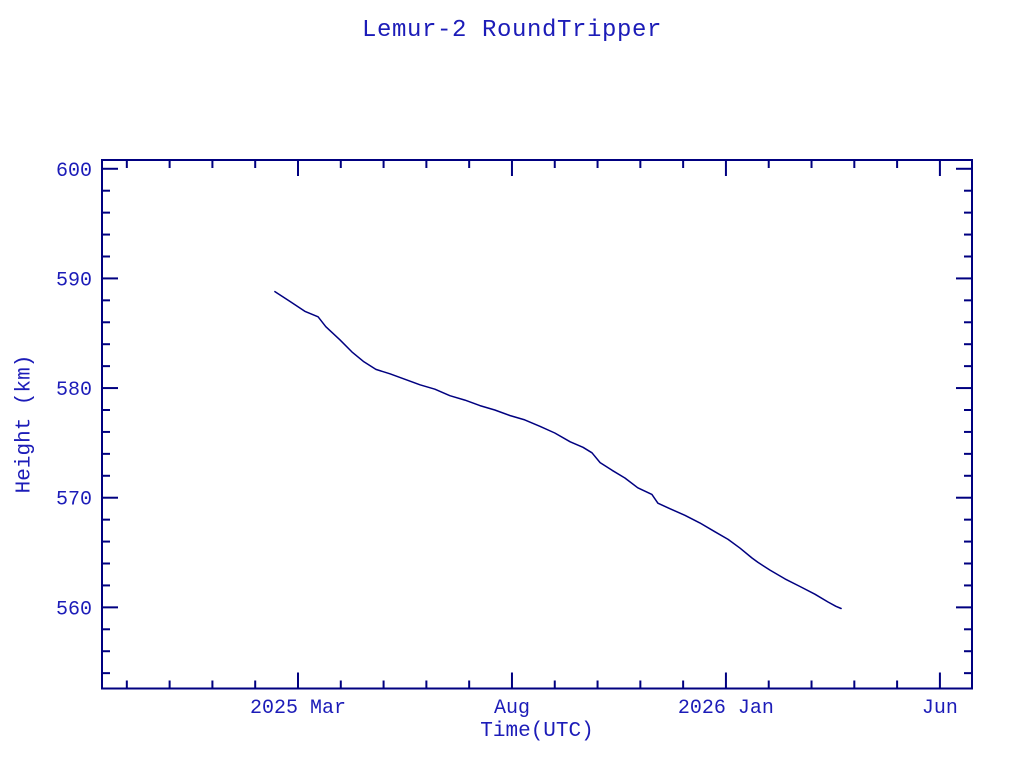 The image size is (1024, 768). What do you see at coordinates (298, 708) in the screenshot?
I see `x-tick-label: 2025 Mar` at bounding box center [298, 708].